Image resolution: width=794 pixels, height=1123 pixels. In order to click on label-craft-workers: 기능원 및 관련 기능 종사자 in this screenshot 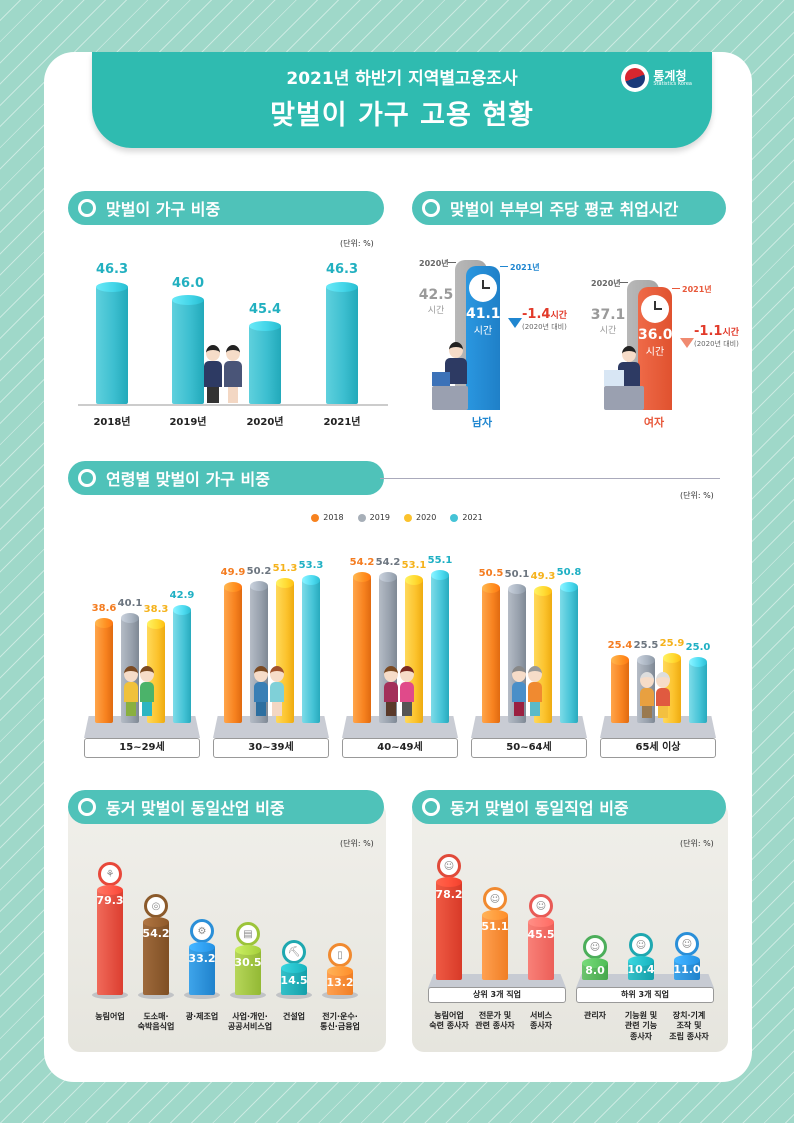, I will do `click(641, 1026)`.